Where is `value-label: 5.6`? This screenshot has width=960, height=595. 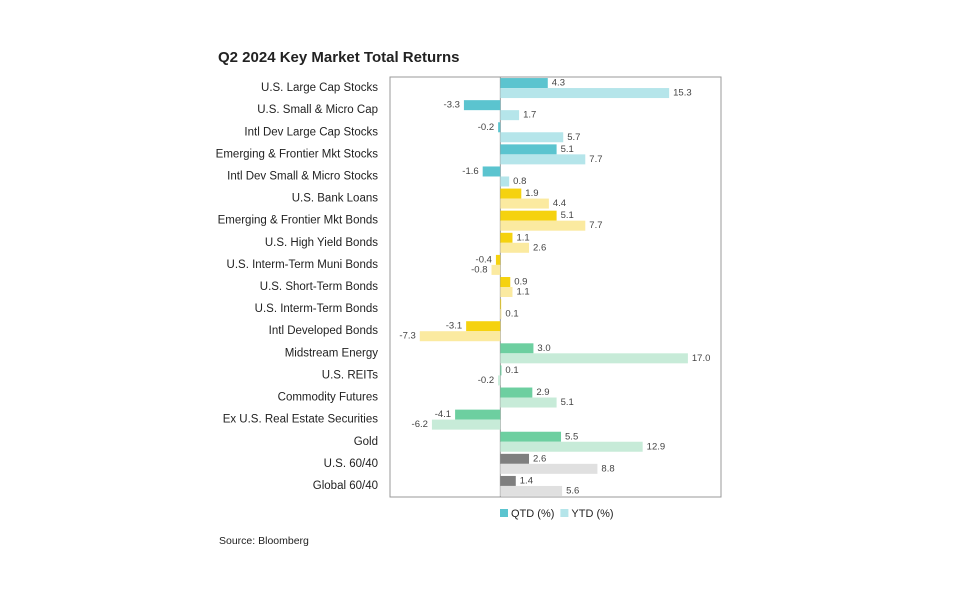 value-label: 5.6 is located at coordinates (572, 490).